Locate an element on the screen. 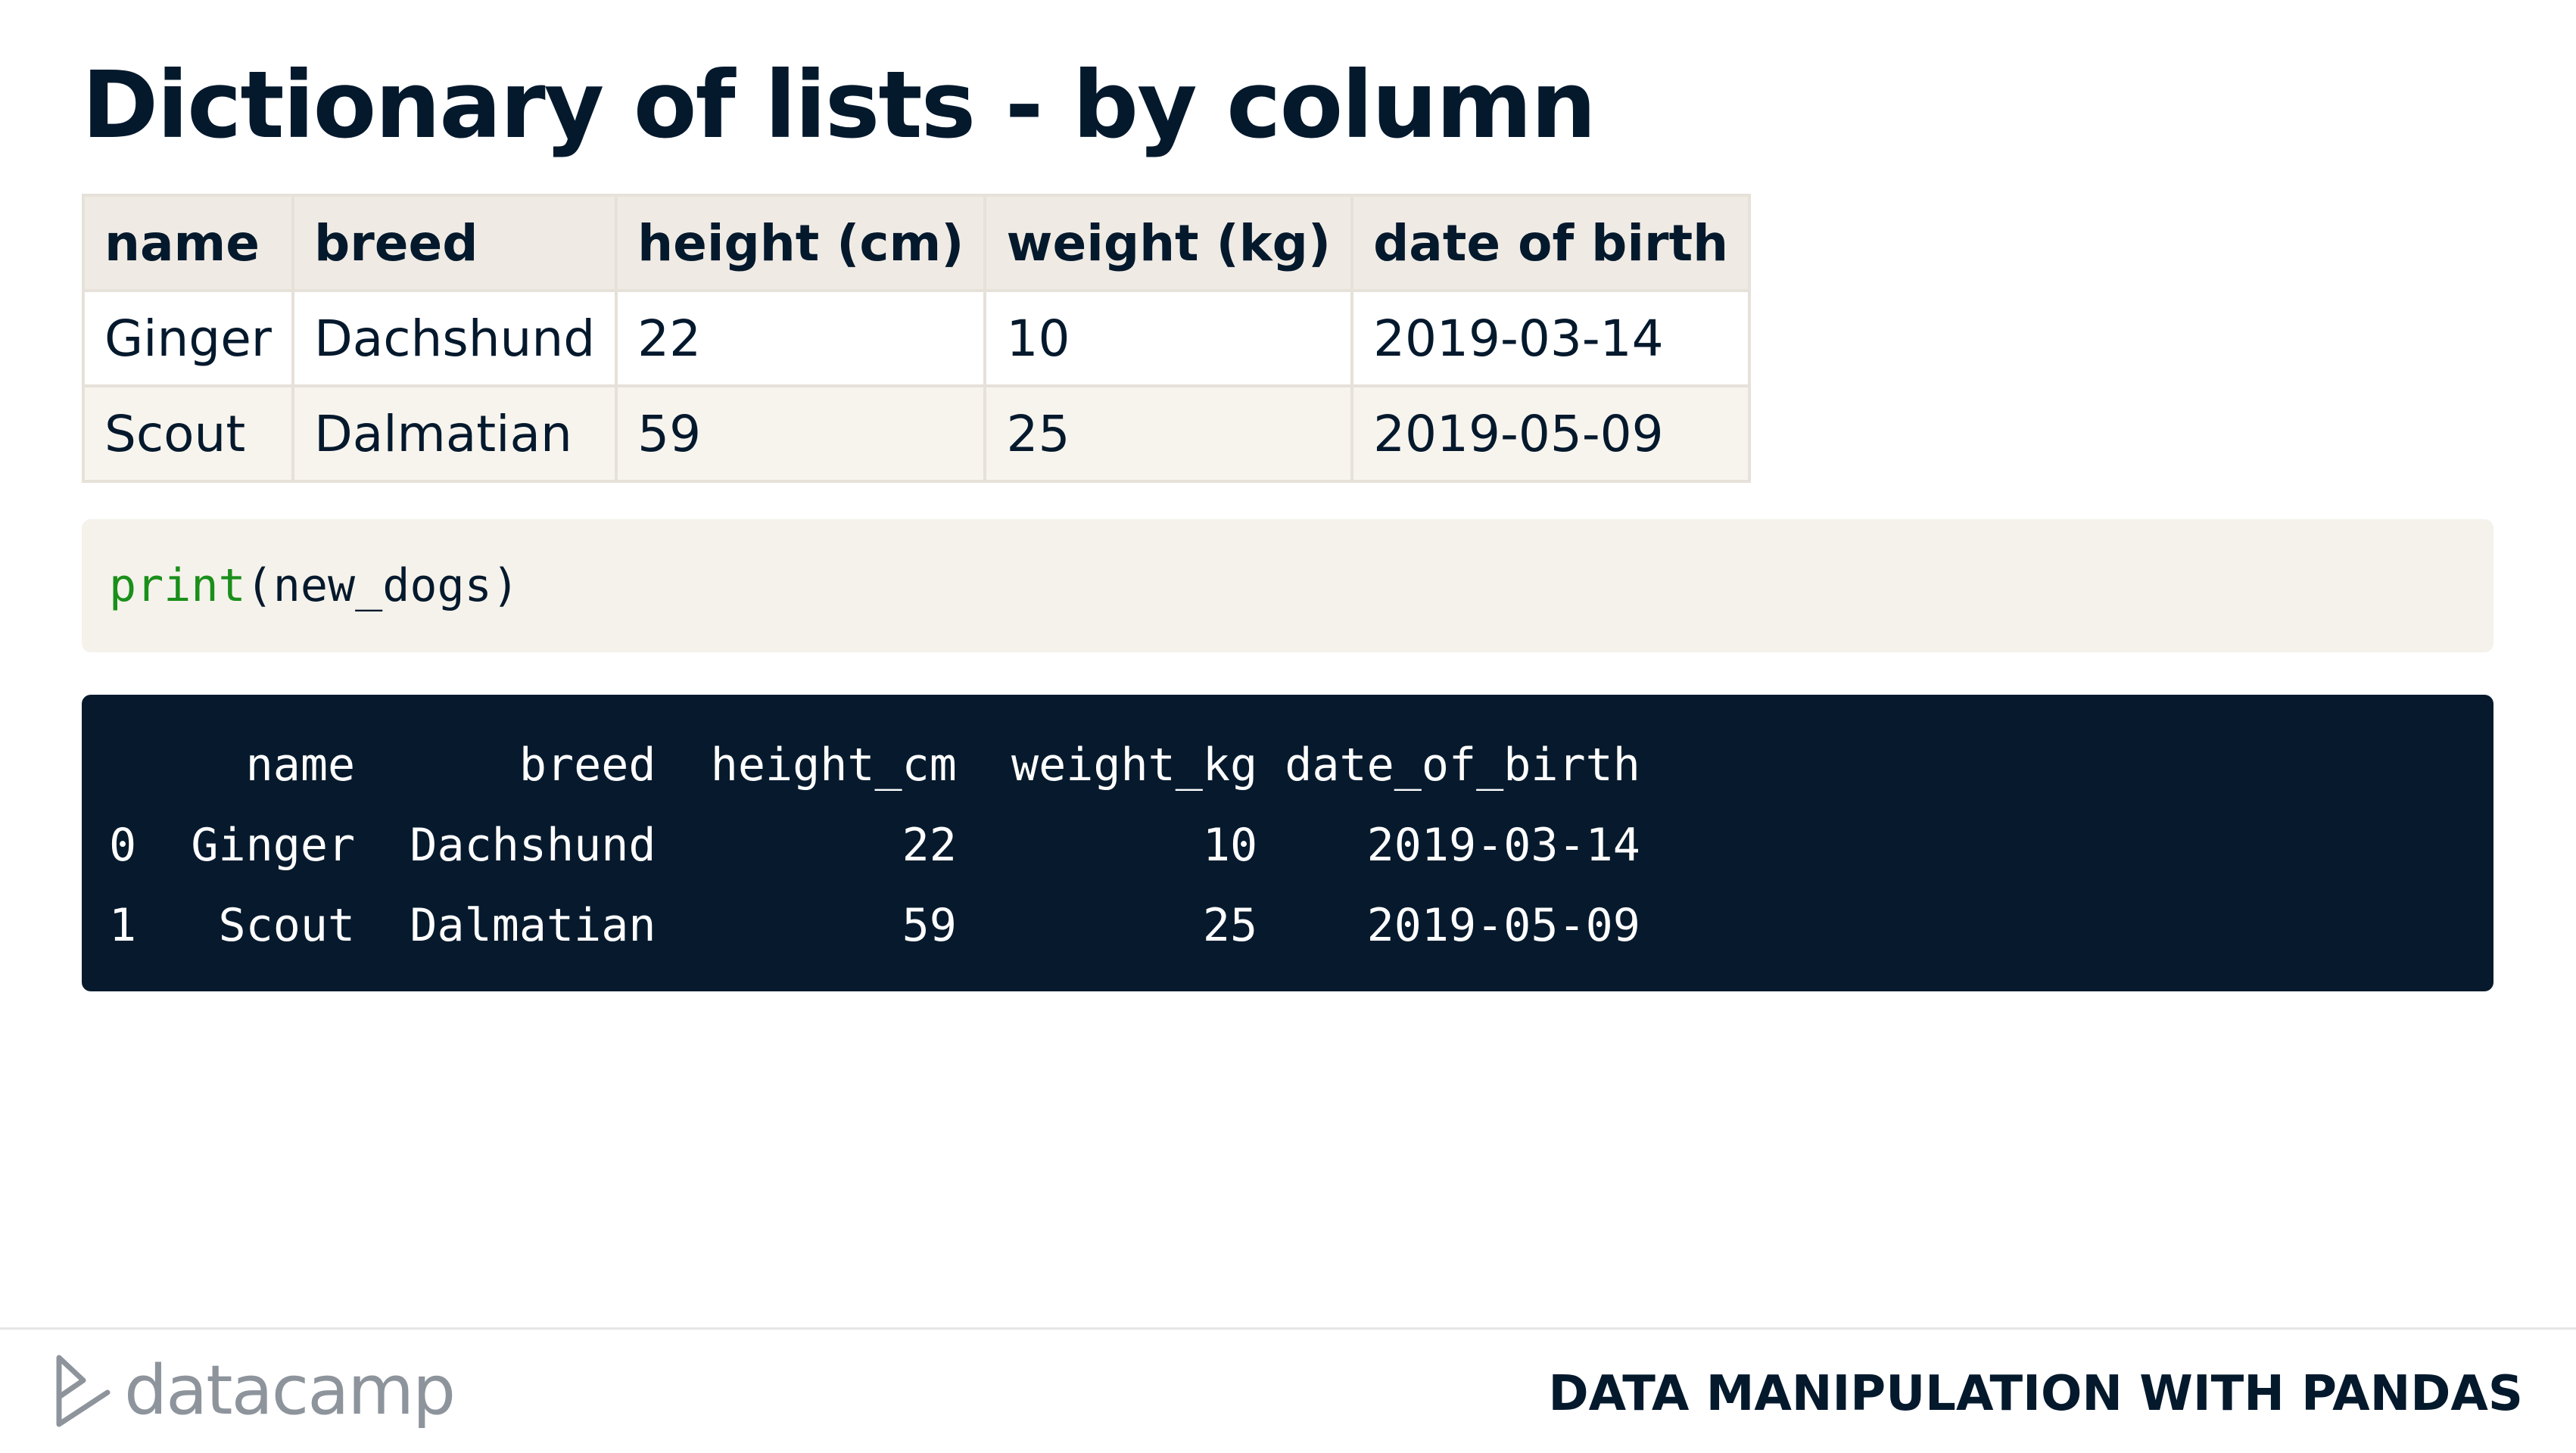 The height and width of the screenshot is (1453, 2576). column-header-weight: weight (kg) is located at coordinates (1168, 243).